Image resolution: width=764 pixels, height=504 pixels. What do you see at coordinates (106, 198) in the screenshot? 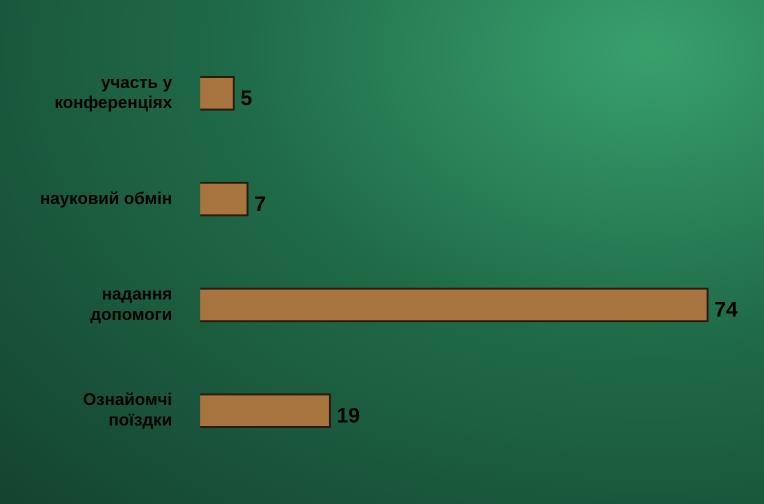
I see `y-tick-label: науковий обмін` at bounding box center [106, 198].